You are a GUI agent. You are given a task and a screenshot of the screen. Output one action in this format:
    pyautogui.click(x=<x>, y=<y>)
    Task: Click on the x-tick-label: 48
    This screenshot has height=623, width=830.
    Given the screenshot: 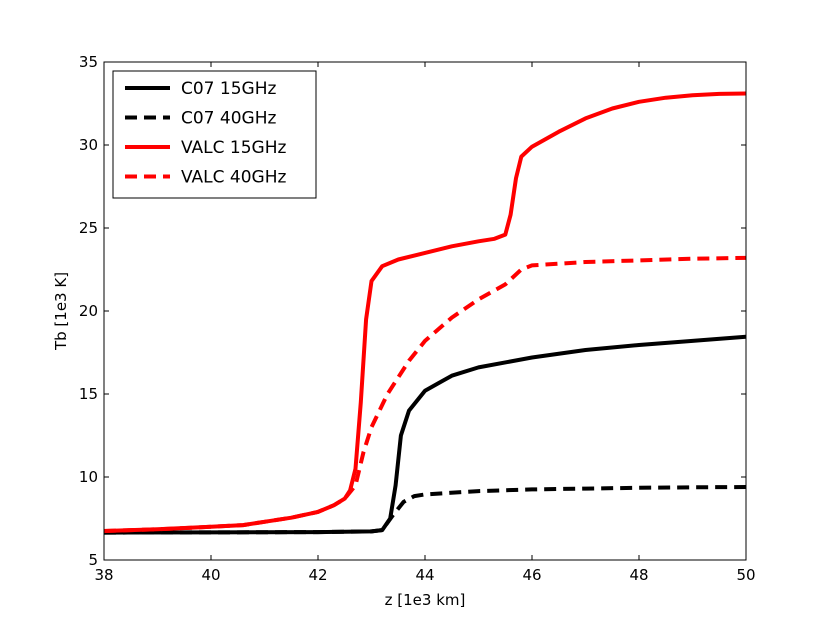 What is the action you would take?
    pyautogui.click(x=638, y=575)
    